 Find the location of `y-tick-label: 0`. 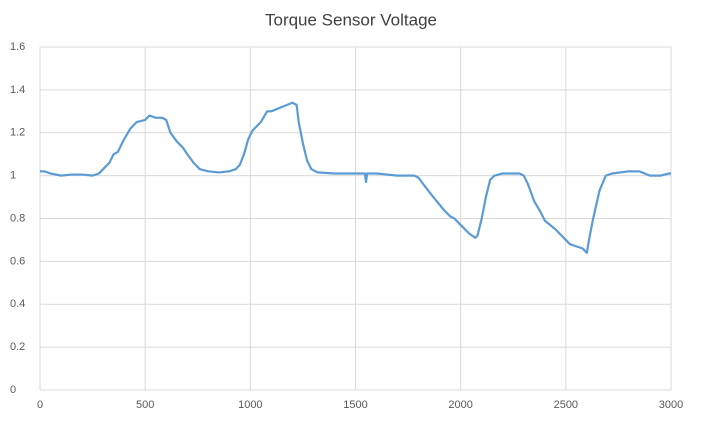

y-tick-label: 0 is located at coordinates (13, 390).